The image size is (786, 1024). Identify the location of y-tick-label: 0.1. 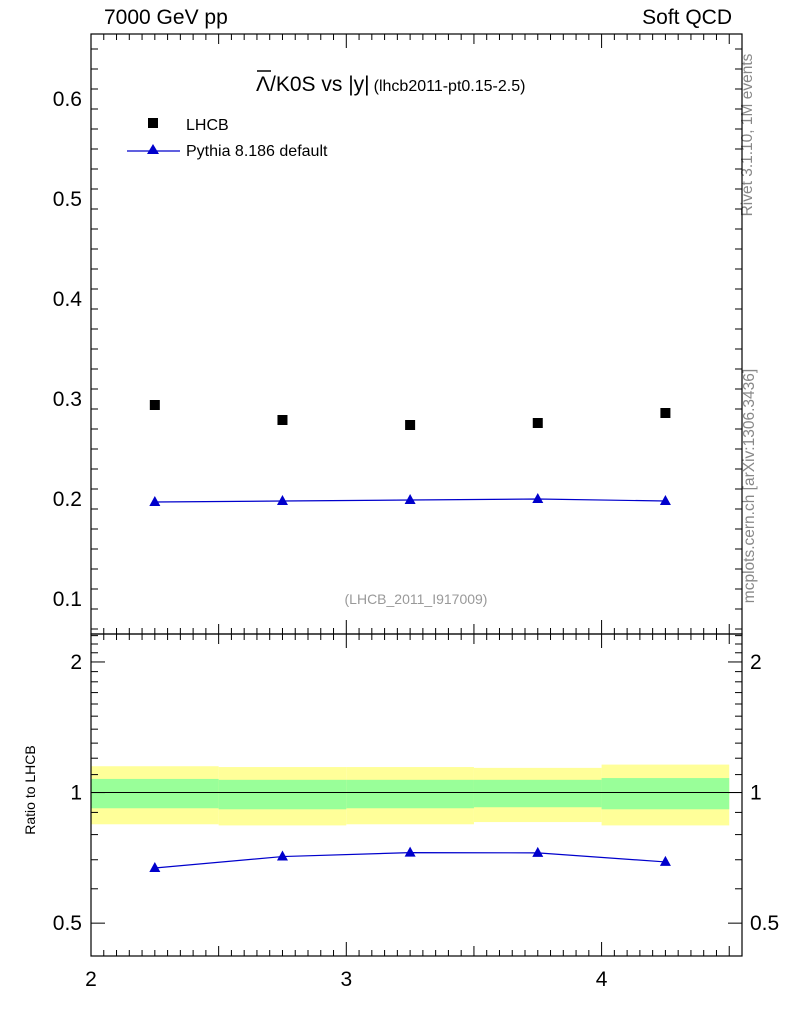
(67, 599).